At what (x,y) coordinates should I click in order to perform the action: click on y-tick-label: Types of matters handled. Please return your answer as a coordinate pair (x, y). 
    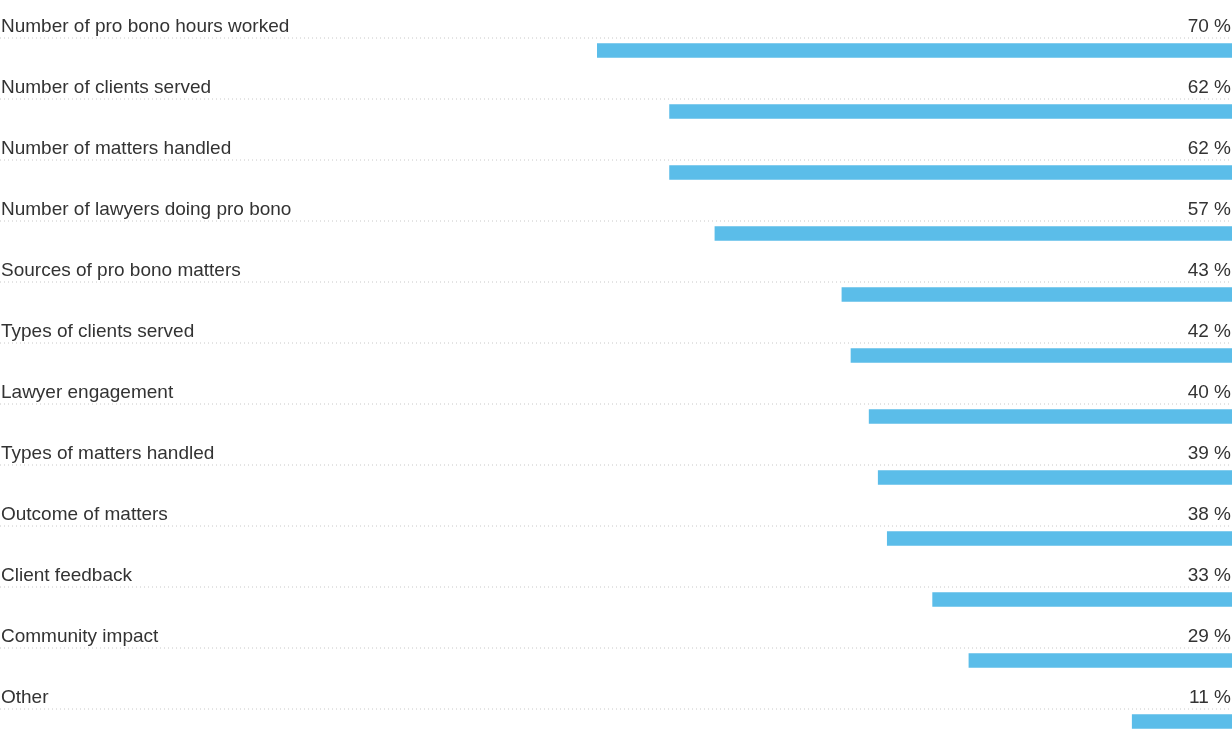
    Looking at the image, I should click on (108, 452).